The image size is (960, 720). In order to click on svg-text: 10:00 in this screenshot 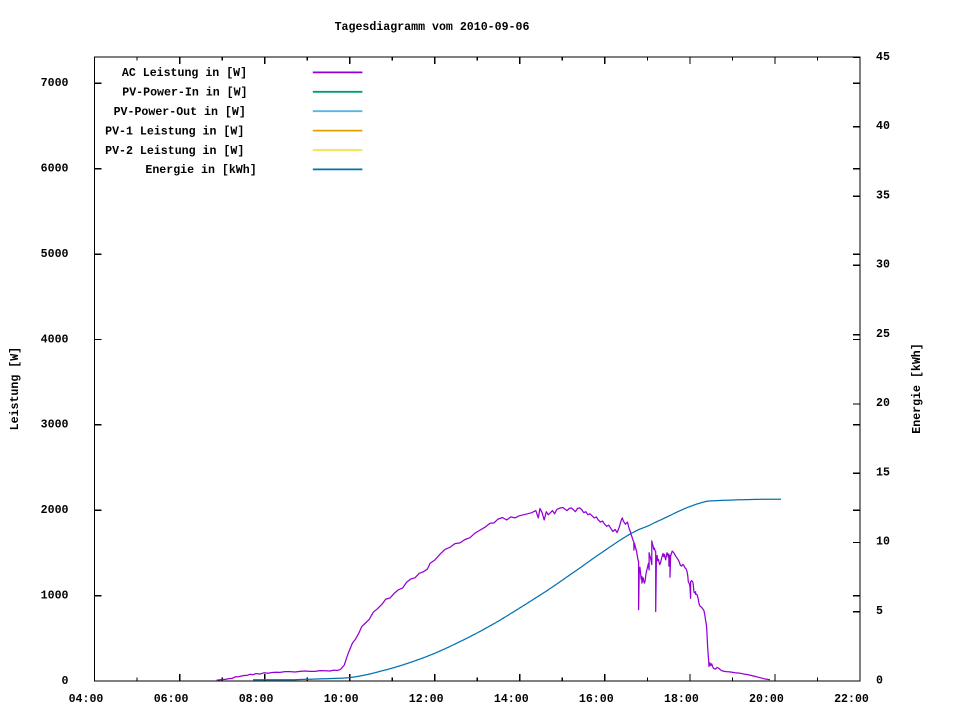, I will do `click(341, 699)`.